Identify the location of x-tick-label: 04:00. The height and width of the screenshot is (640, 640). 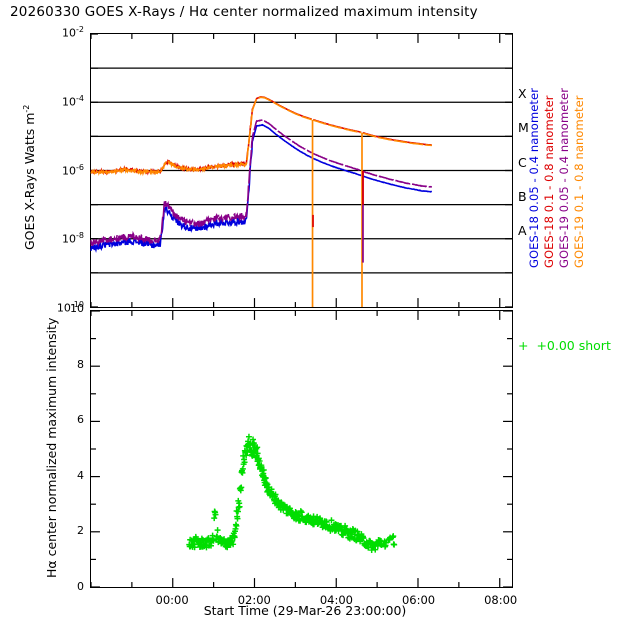
(336, 600).